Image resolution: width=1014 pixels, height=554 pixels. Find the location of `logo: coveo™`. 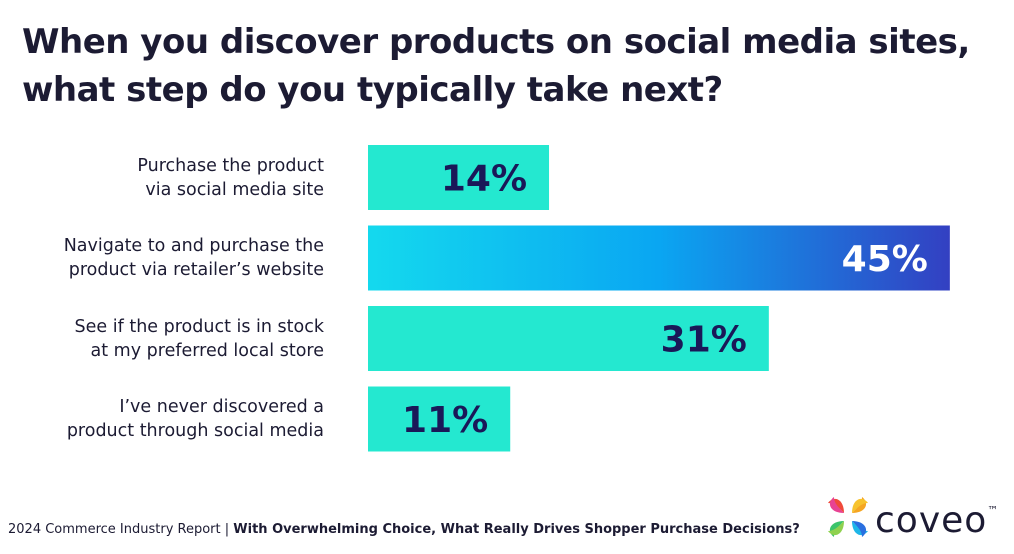

logo: coveo™ is located at coordinates (937, 520).